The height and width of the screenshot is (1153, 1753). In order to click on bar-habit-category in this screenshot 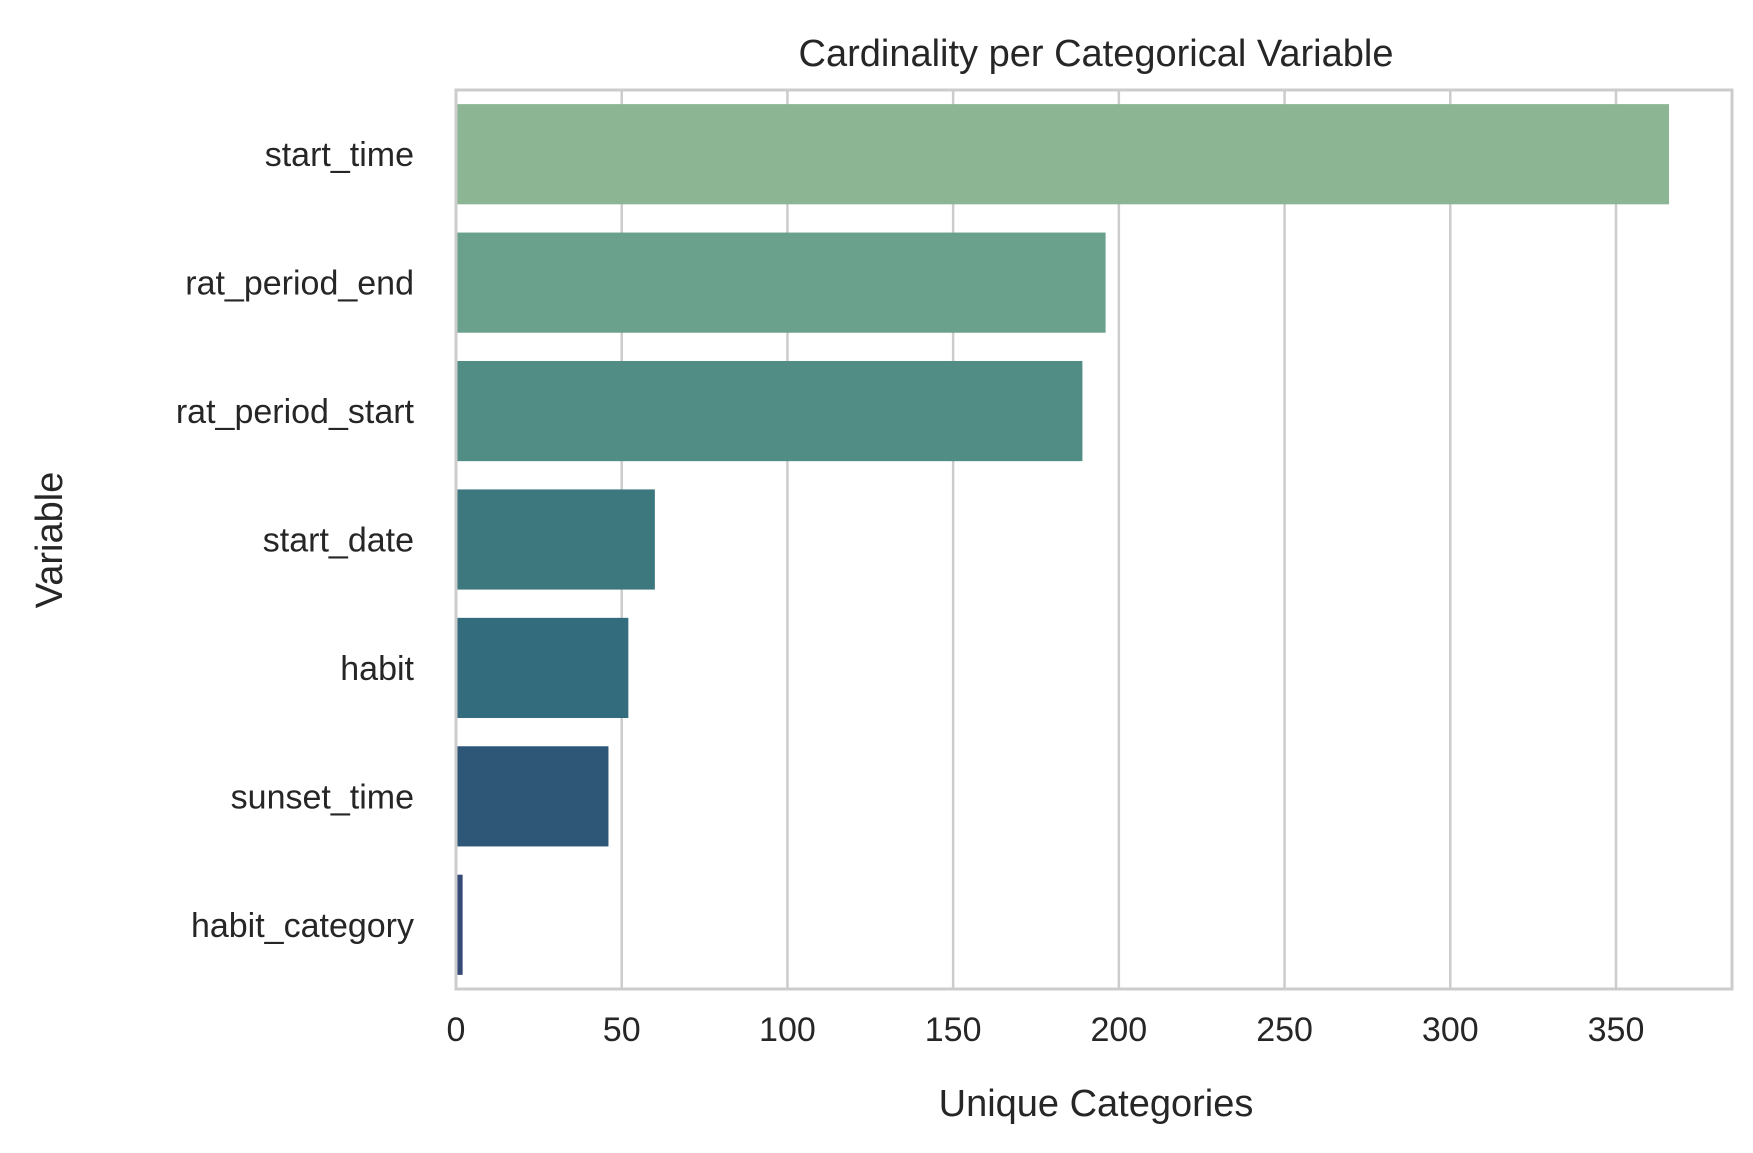, I will do `click(459, 924)`.